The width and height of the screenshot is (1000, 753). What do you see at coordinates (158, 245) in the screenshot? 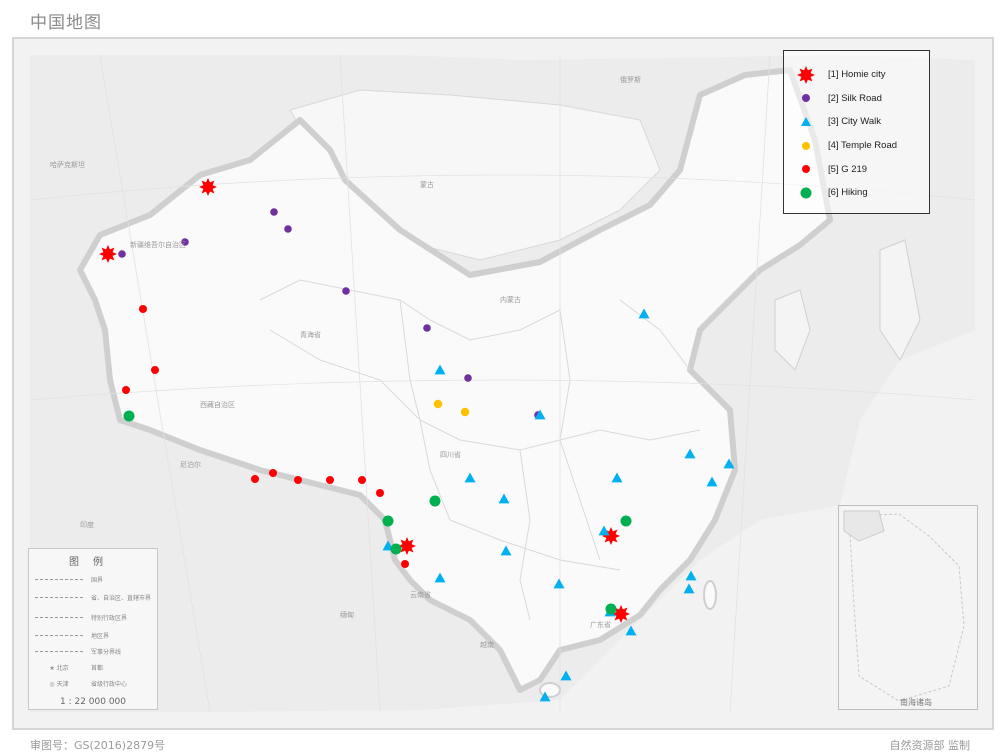
I see `label-xinjiang: 新疆维吾尔自治区` at bounding box center [158, 245].